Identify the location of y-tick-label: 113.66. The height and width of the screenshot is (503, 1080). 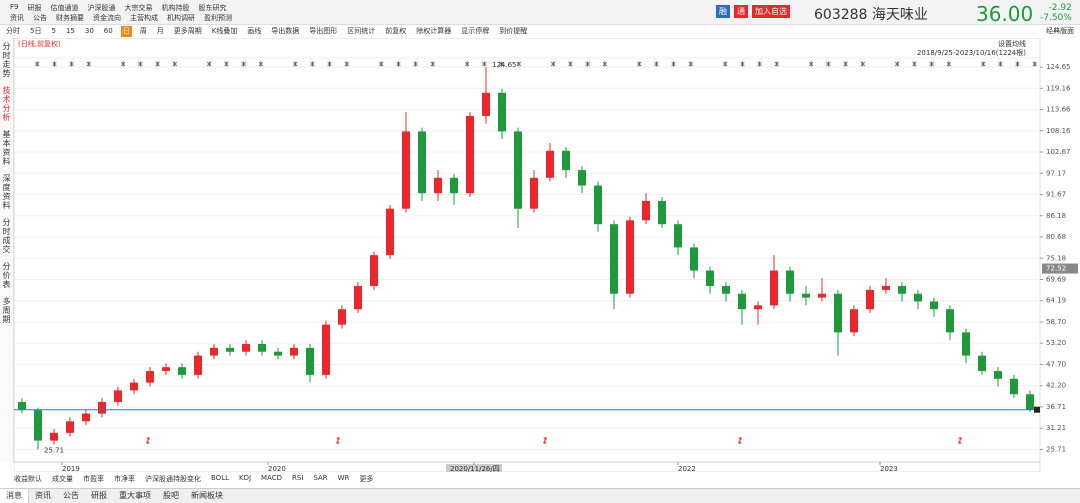
(1058, 110).